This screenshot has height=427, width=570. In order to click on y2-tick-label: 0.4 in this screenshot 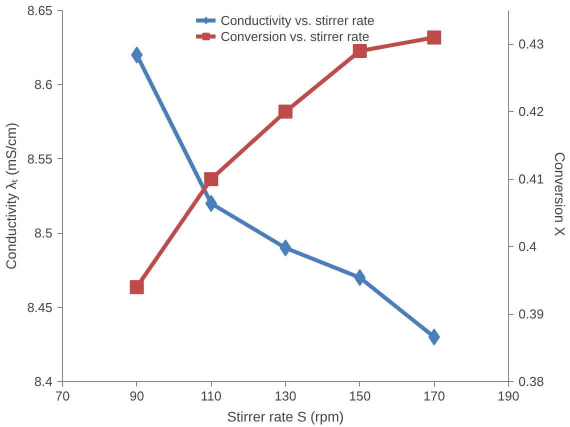, I will do `click(527, 246)`.